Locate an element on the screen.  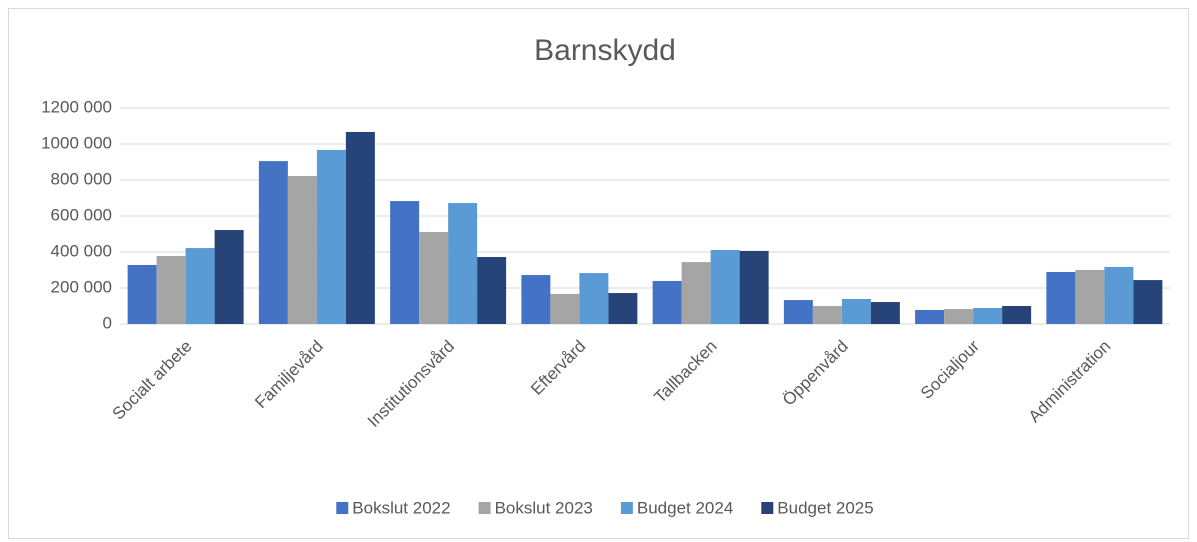
y-tick-label: 200 000 is located at coordinates (81, 286).